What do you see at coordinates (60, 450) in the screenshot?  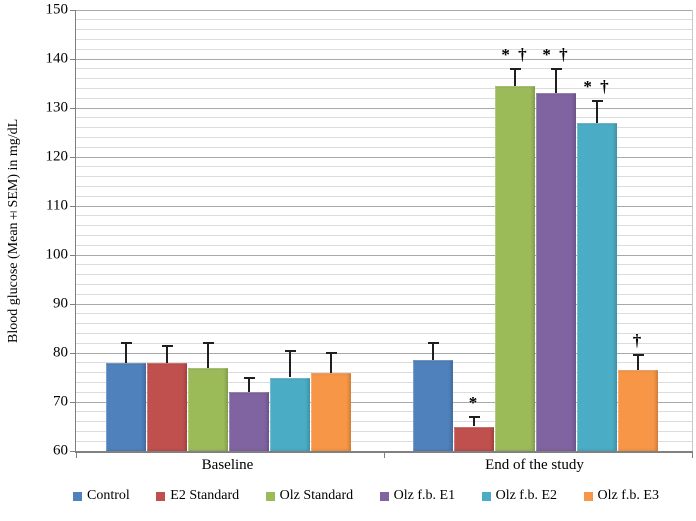 I see `y-axis-tick-label: 60` at bounding box center [60, 450].